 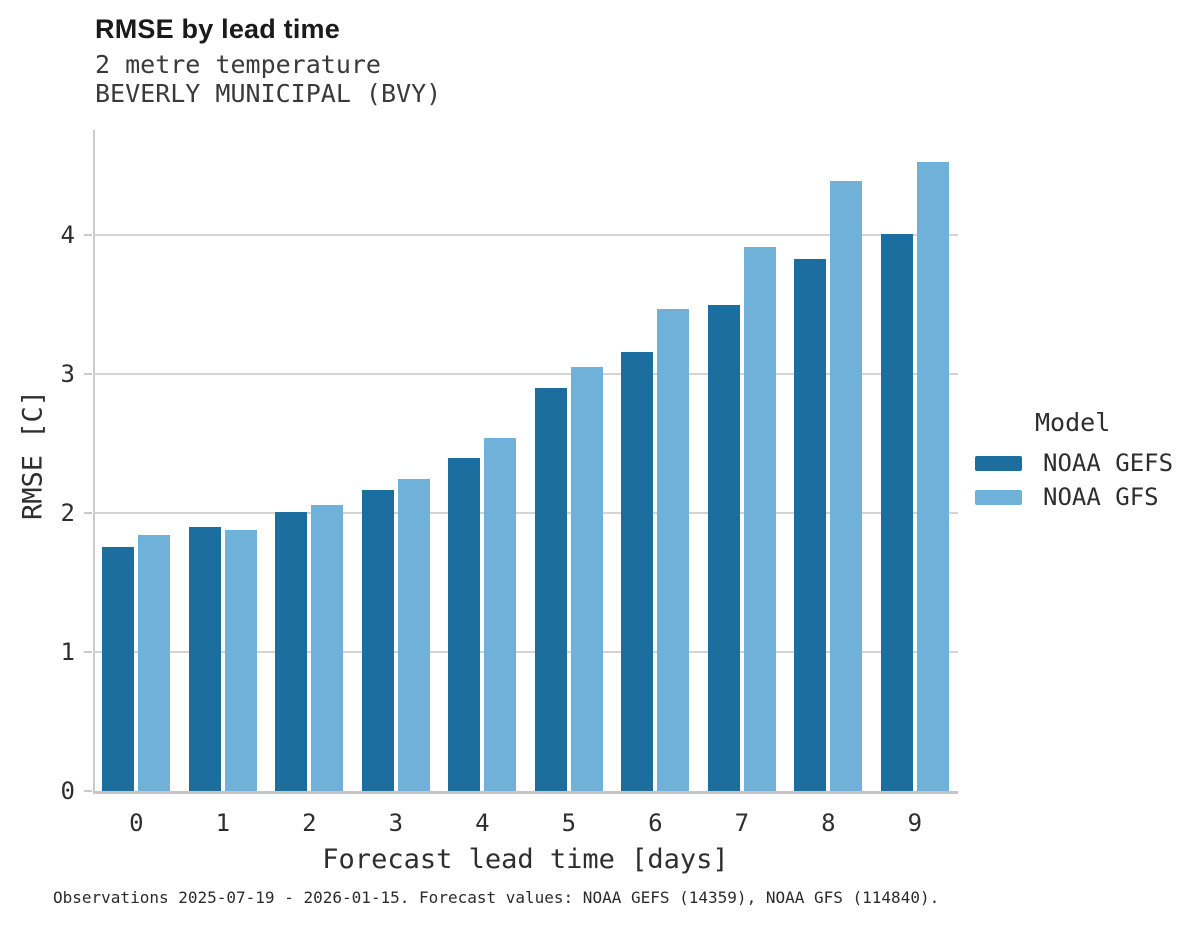 I want to click on x-tick-label-8: 8, so click(x=828, y=823).